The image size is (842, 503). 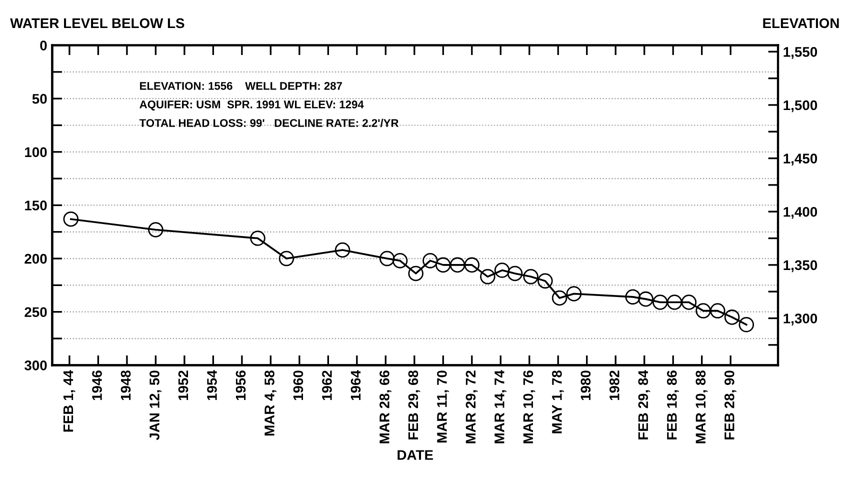 What do you see at coordinates (443, 406) in the screenshot?
I see `x-tick-label: MAR 11, 70` at bounding box center [443, 406].